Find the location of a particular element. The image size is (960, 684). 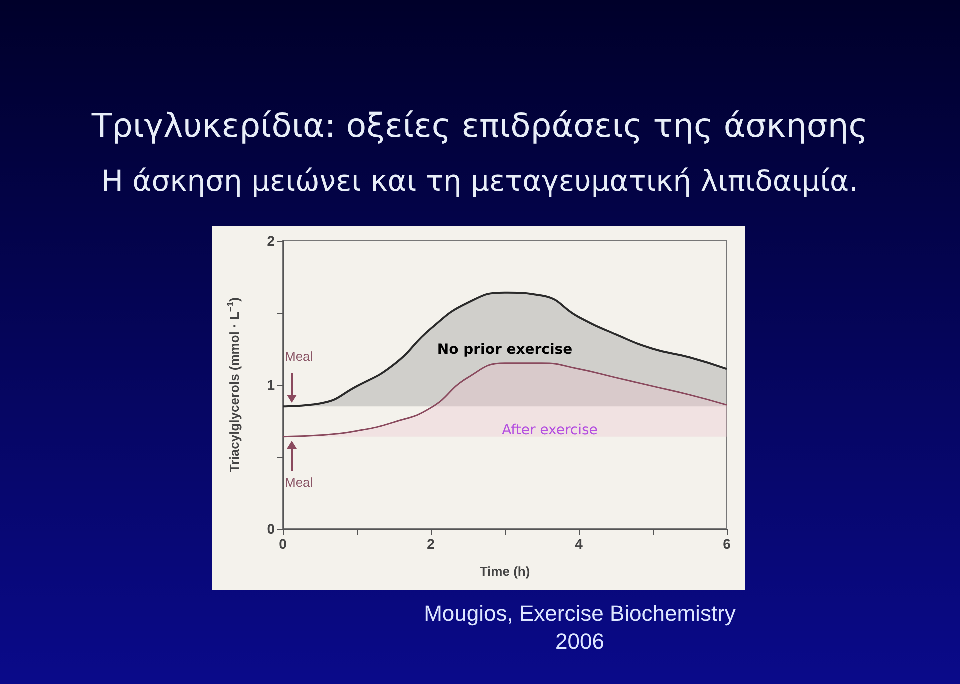

x-tick-label: 6 is located at coordinates (727, 544).